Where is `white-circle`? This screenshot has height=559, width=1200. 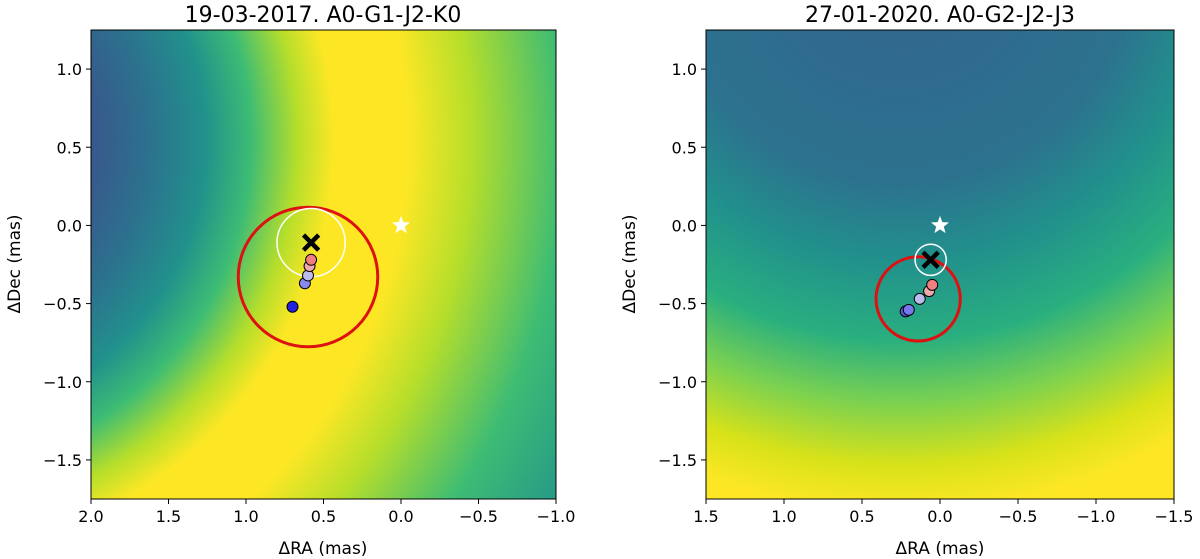 white-circle is located at coordinates (930, 260).